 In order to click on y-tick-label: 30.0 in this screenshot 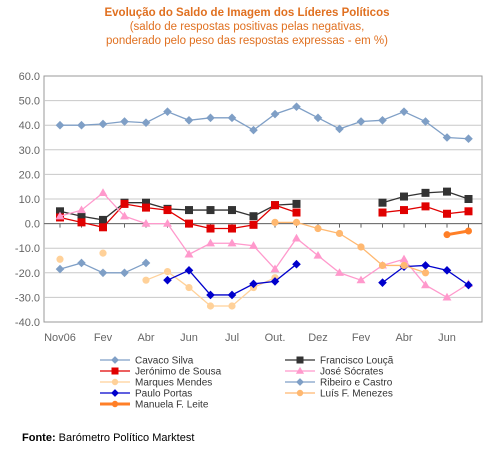, I will do `click(29, 151)`.